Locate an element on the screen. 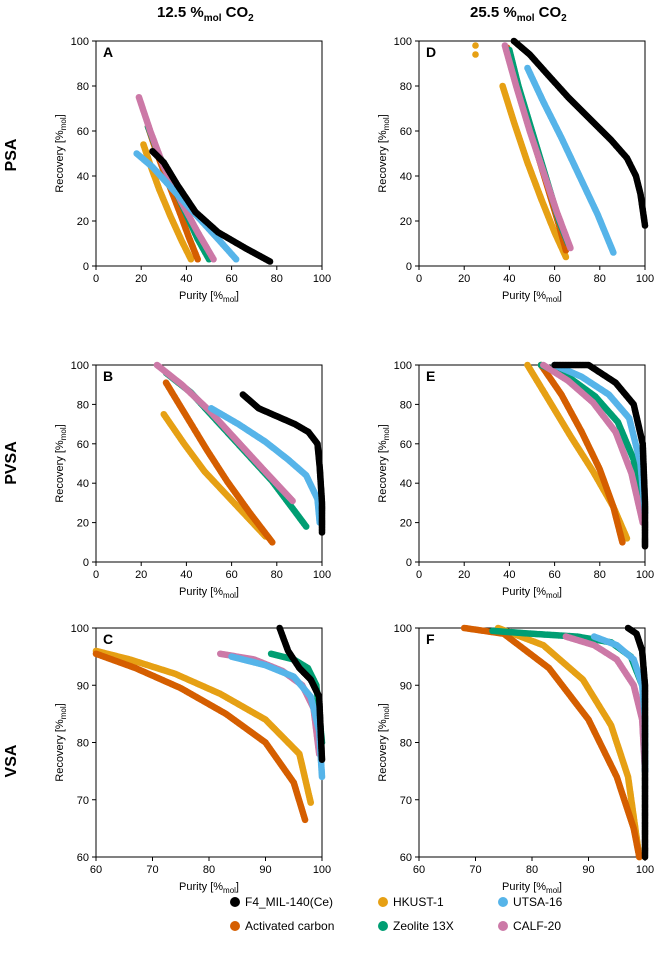 The height and width of the screenshot is (953, 663). panel-letter-b: B is located at coordinates (108, 376).